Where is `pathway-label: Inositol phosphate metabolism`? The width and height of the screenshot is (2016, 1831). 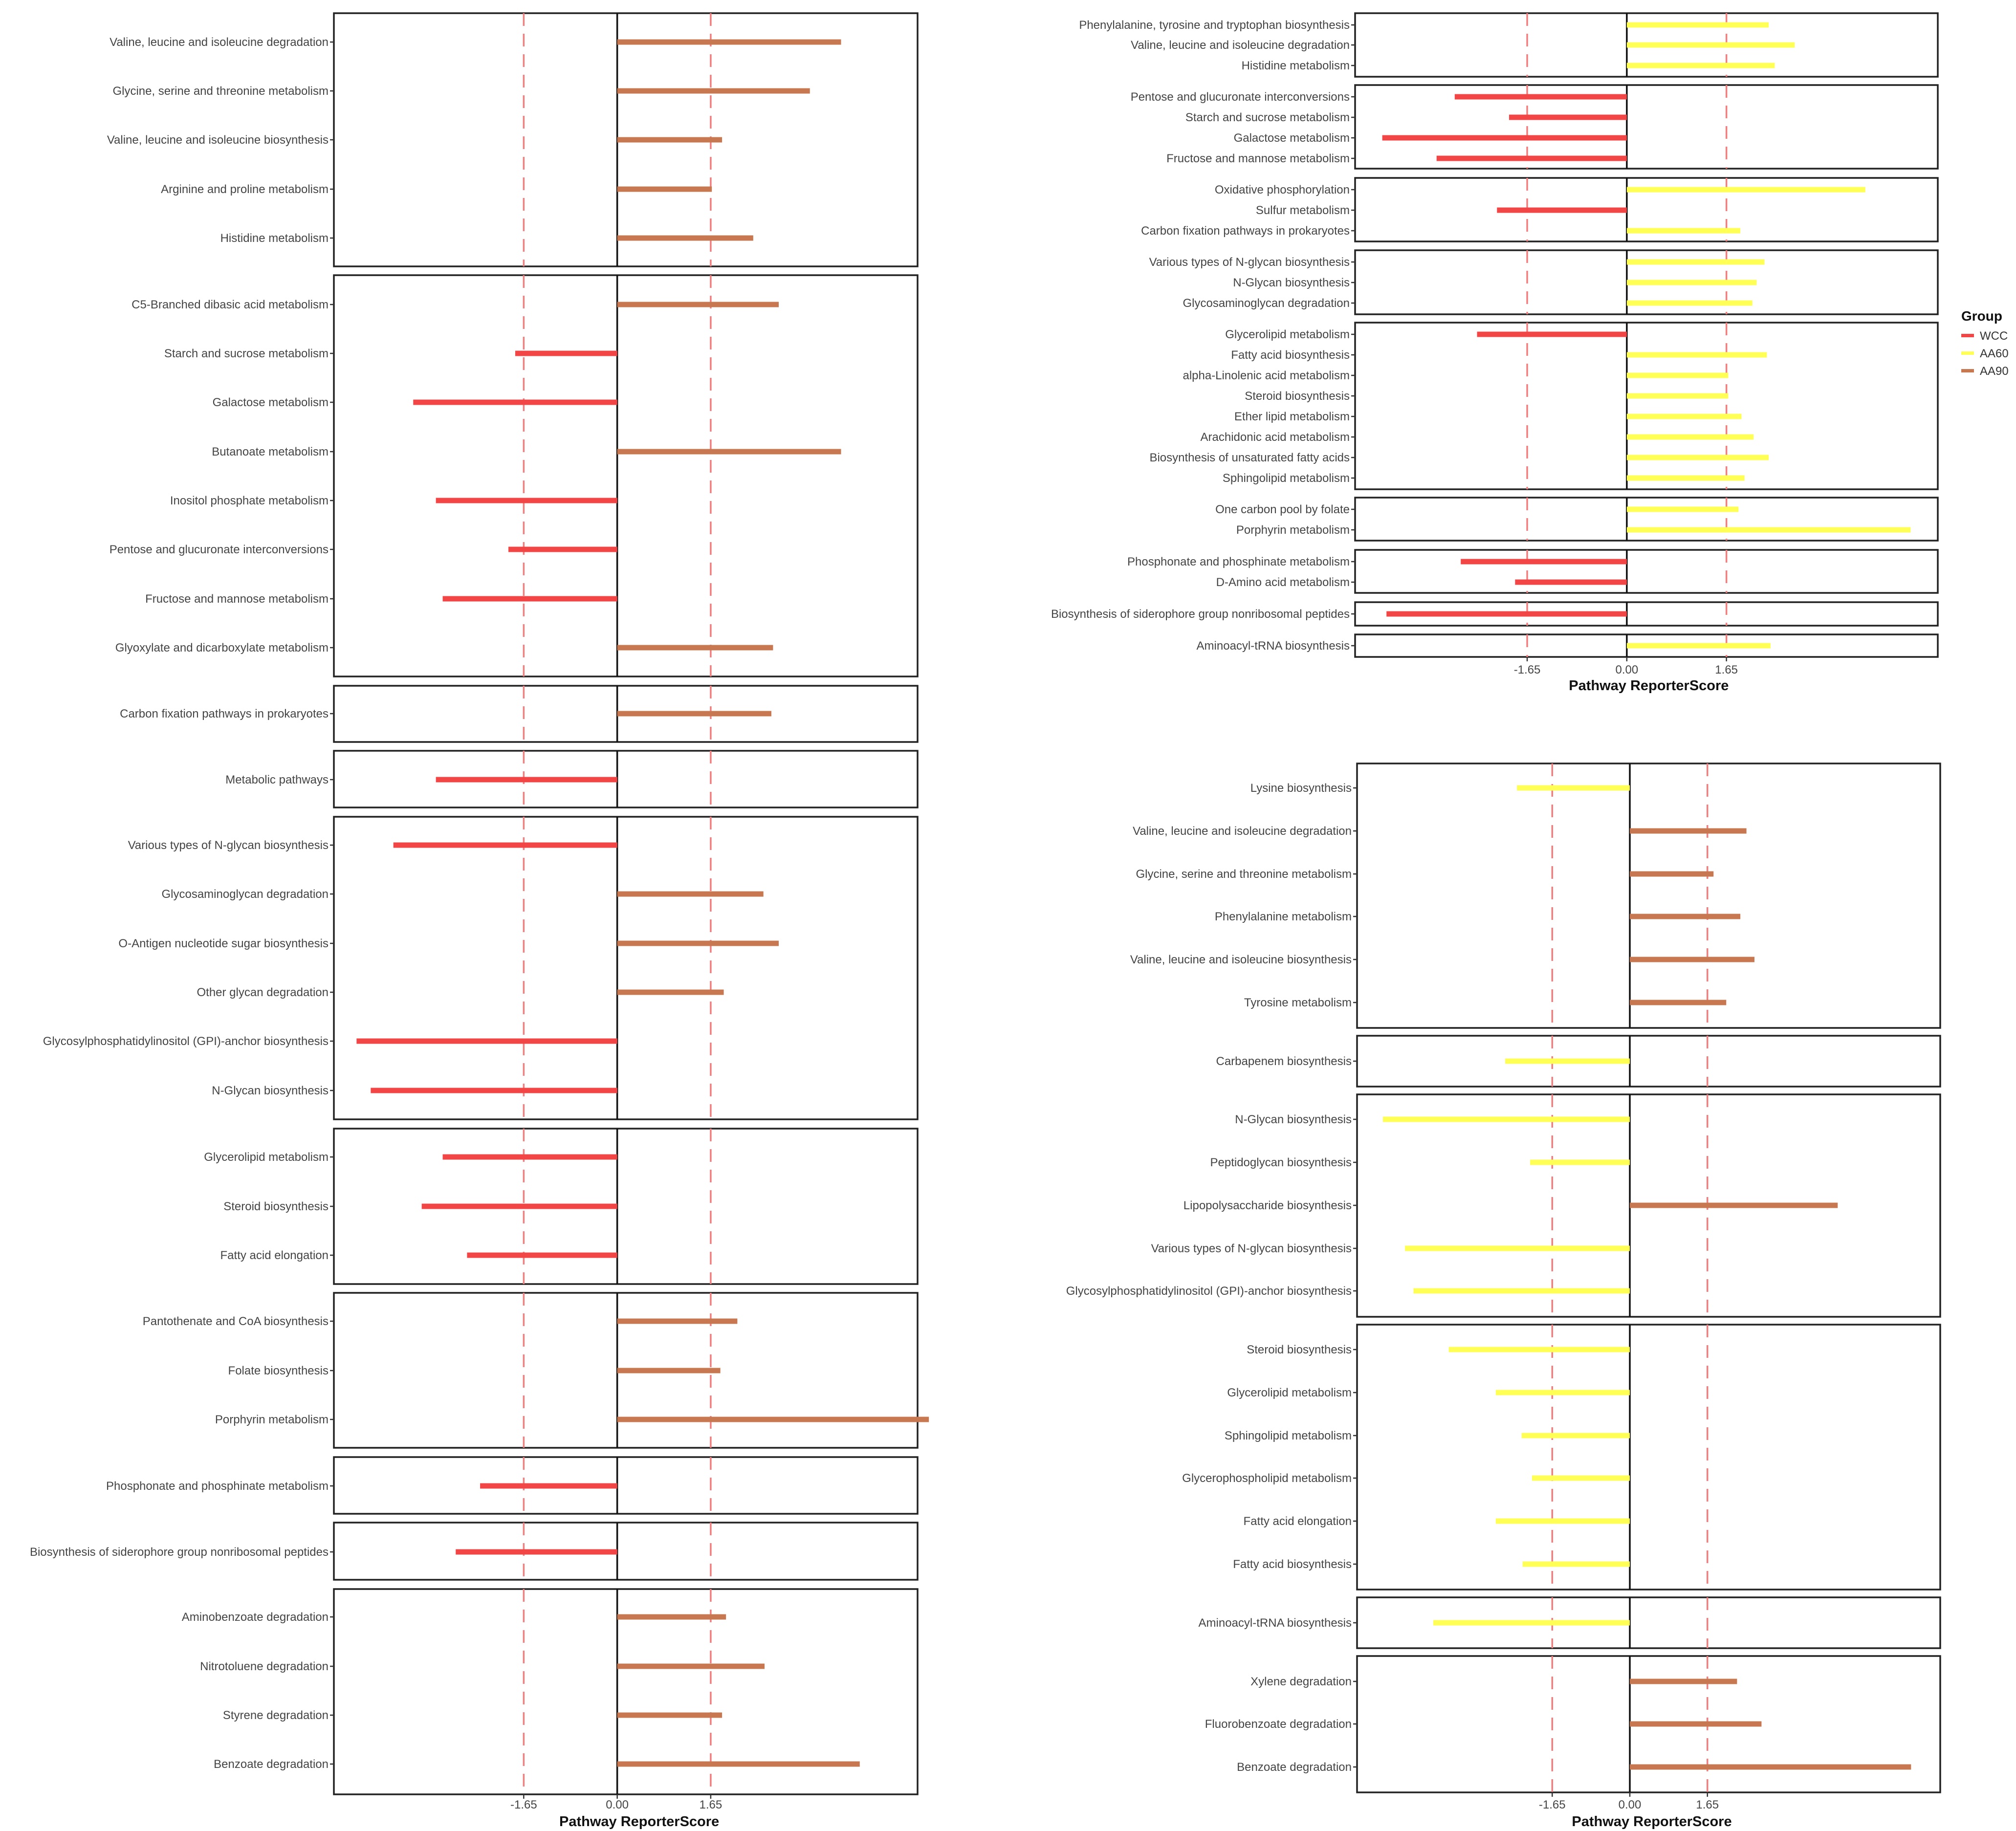 pathway-label: Inositol phosphate metabolism is located at coordinates (249, 501).